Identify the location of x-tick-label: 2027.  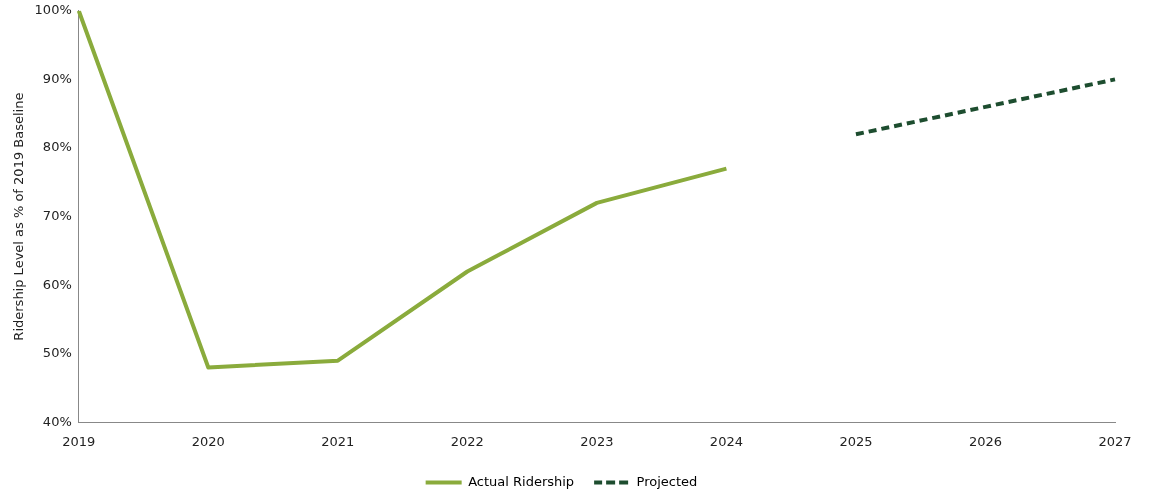
(1115, 441).